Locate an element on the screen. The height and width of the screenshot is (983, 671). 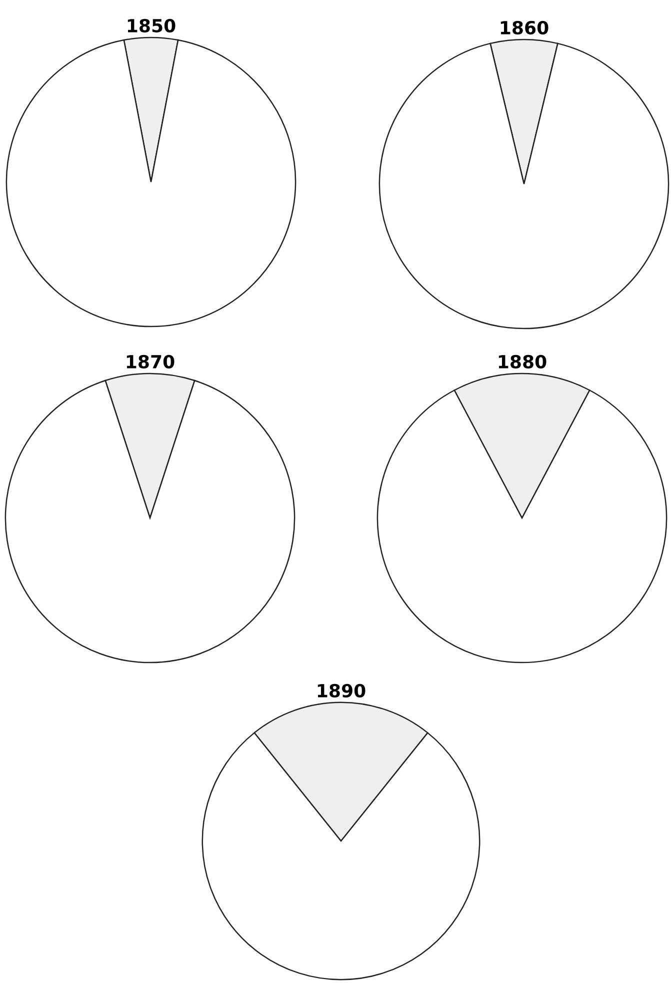
chart-title: 1860 is located at coordinates (524, 27).